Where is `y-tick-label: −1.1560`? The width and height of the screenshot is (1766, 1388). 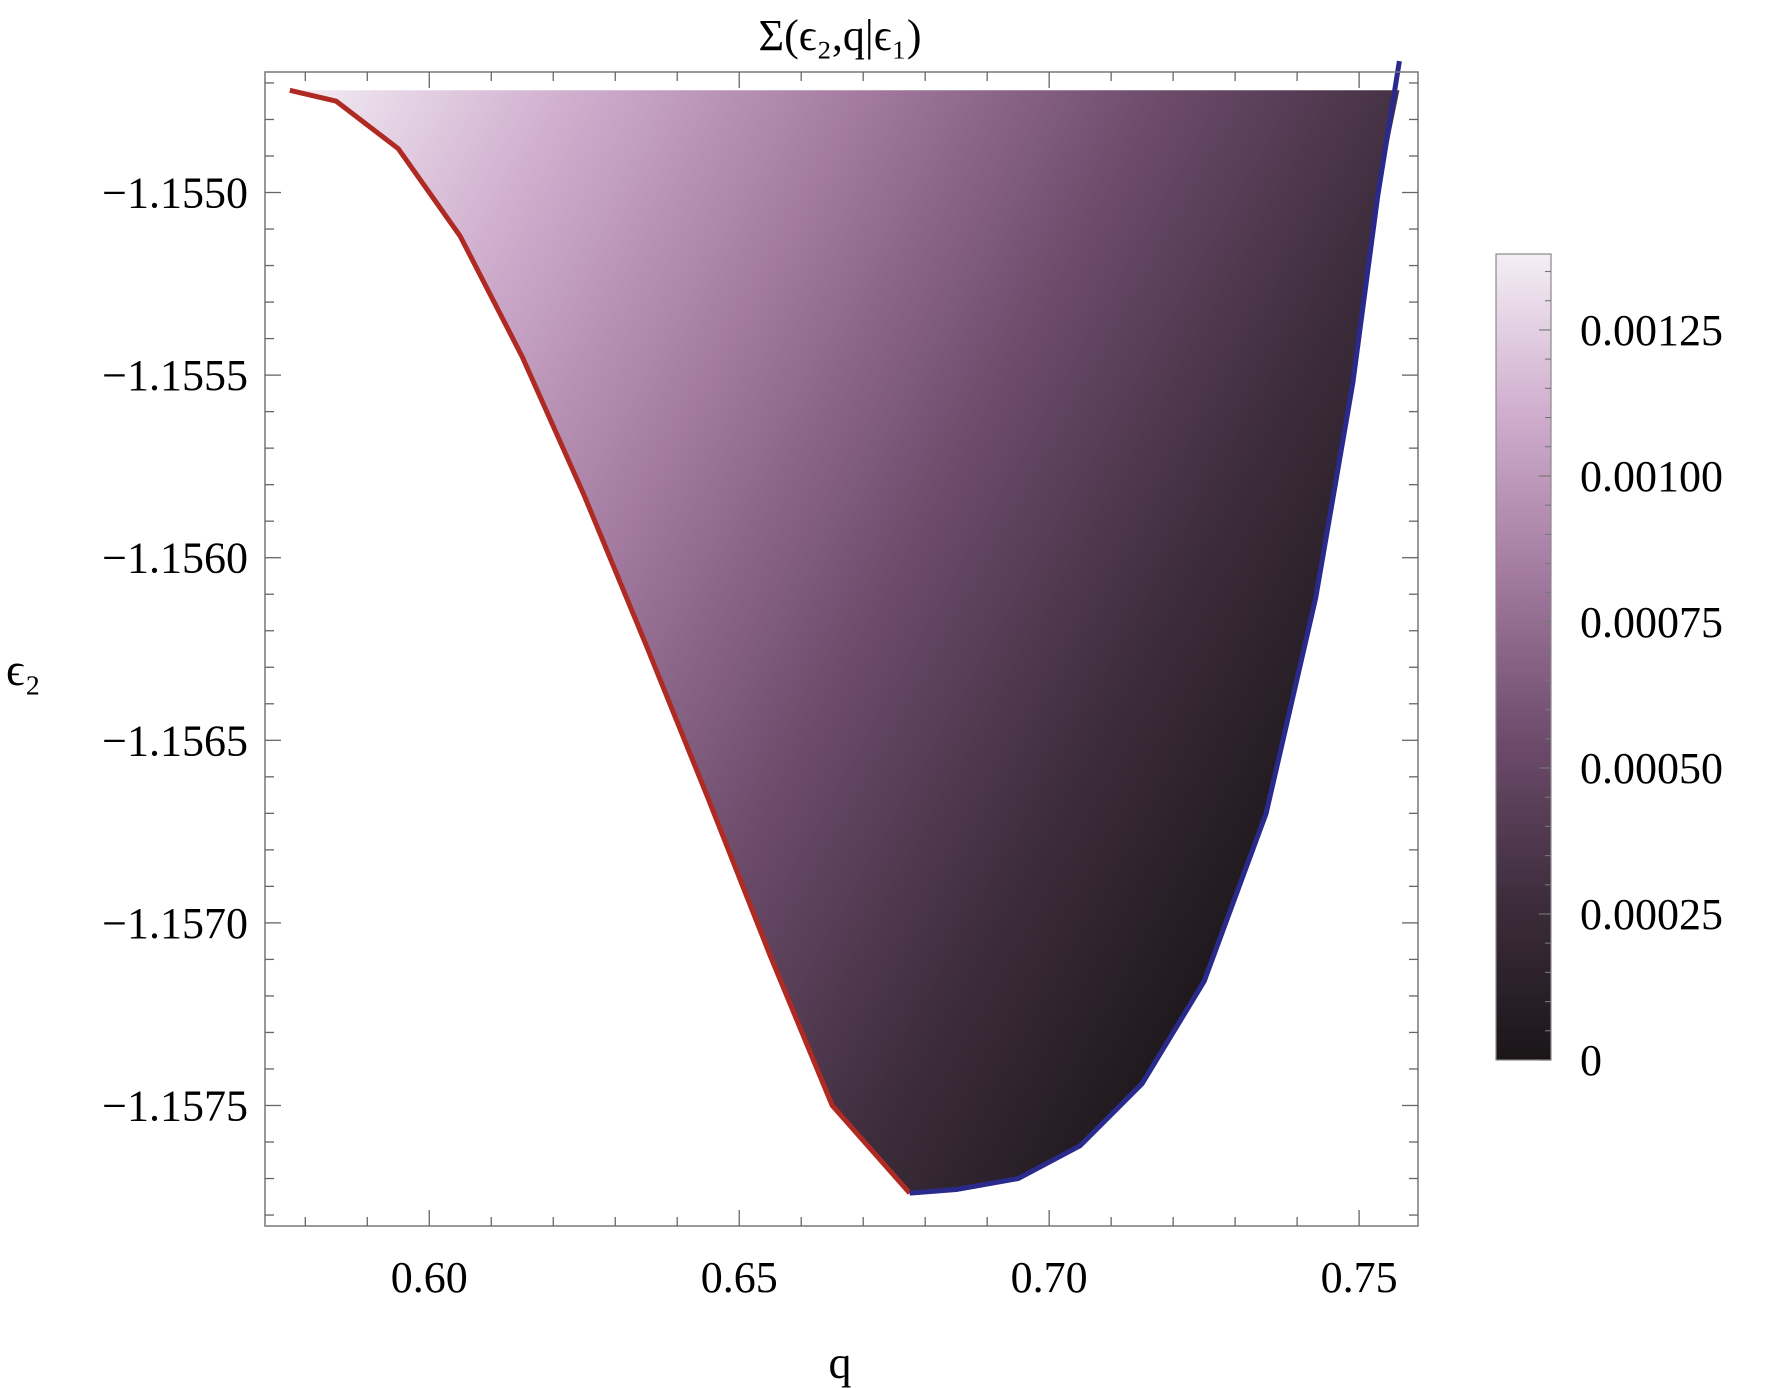
y-tick-label: −1.1560 is located at coordinates (175, 558).